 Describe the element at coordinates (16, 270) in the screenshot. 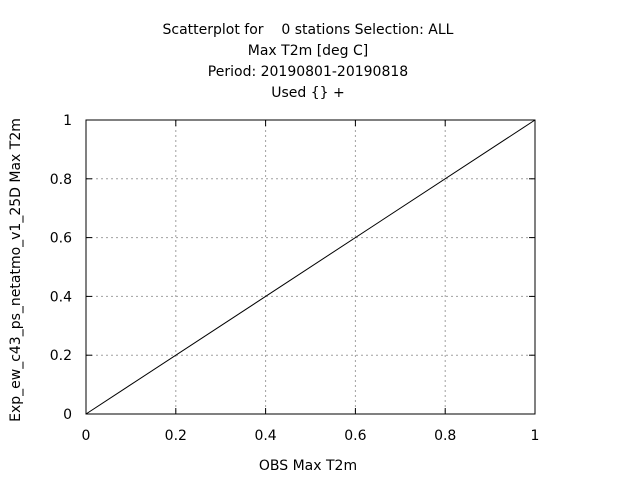

I see `y-axis-label: Exp_ew_c43_ps_netatmo_v1_25D Max T2m` at that location.